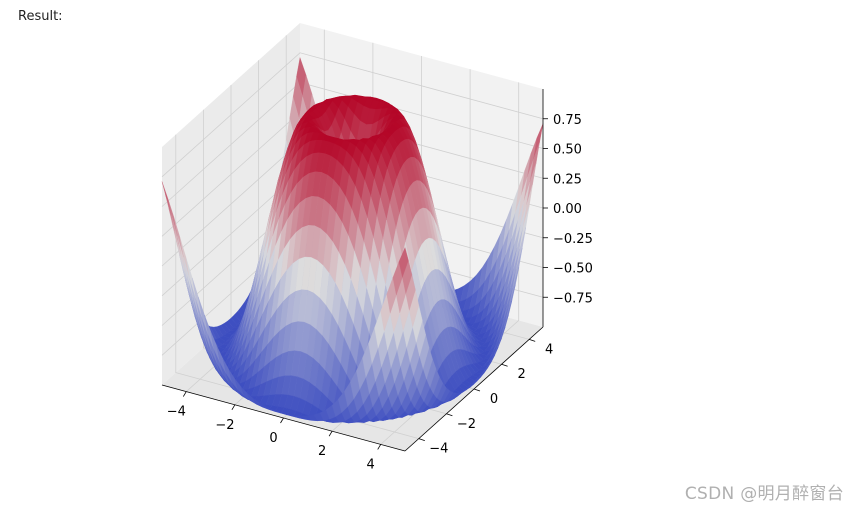 Image resolution: width=858 pixels, height=514 pixels. What do you see at coordinates (176, 412) in the screenshot?
I see `x-tick-label: −4` at bounding box center [176, 412].